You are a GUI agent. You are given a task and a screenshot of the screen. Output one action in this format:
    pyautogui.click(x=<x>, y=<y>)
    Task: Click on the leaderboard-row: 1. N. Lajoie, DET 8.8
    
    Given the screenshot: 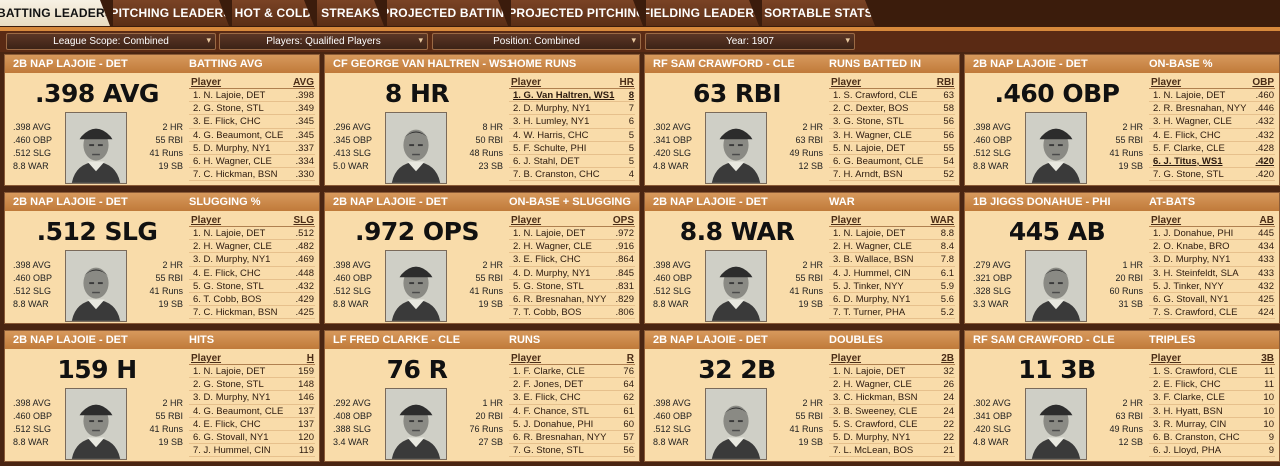 What is the action you would take?
    pyautogui.click(x=892, y=234)
    